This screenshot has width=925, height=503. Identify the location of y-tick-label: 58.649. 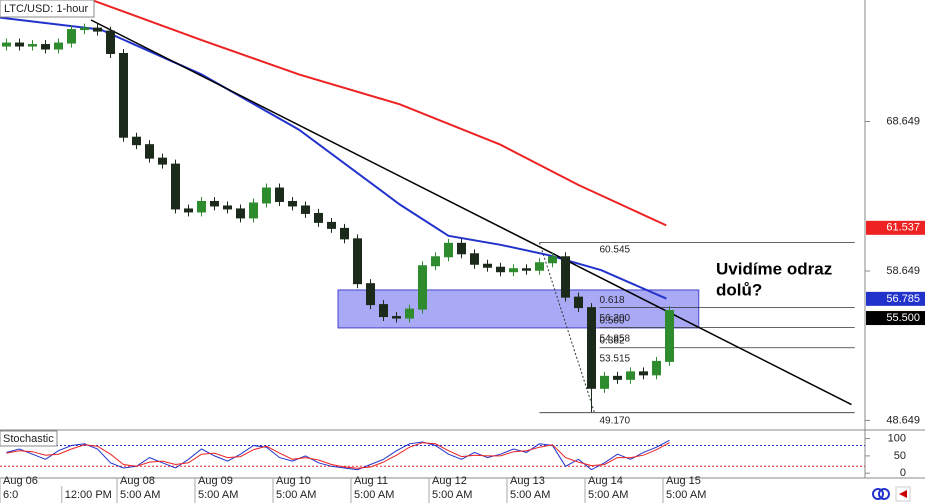
(903, 271).